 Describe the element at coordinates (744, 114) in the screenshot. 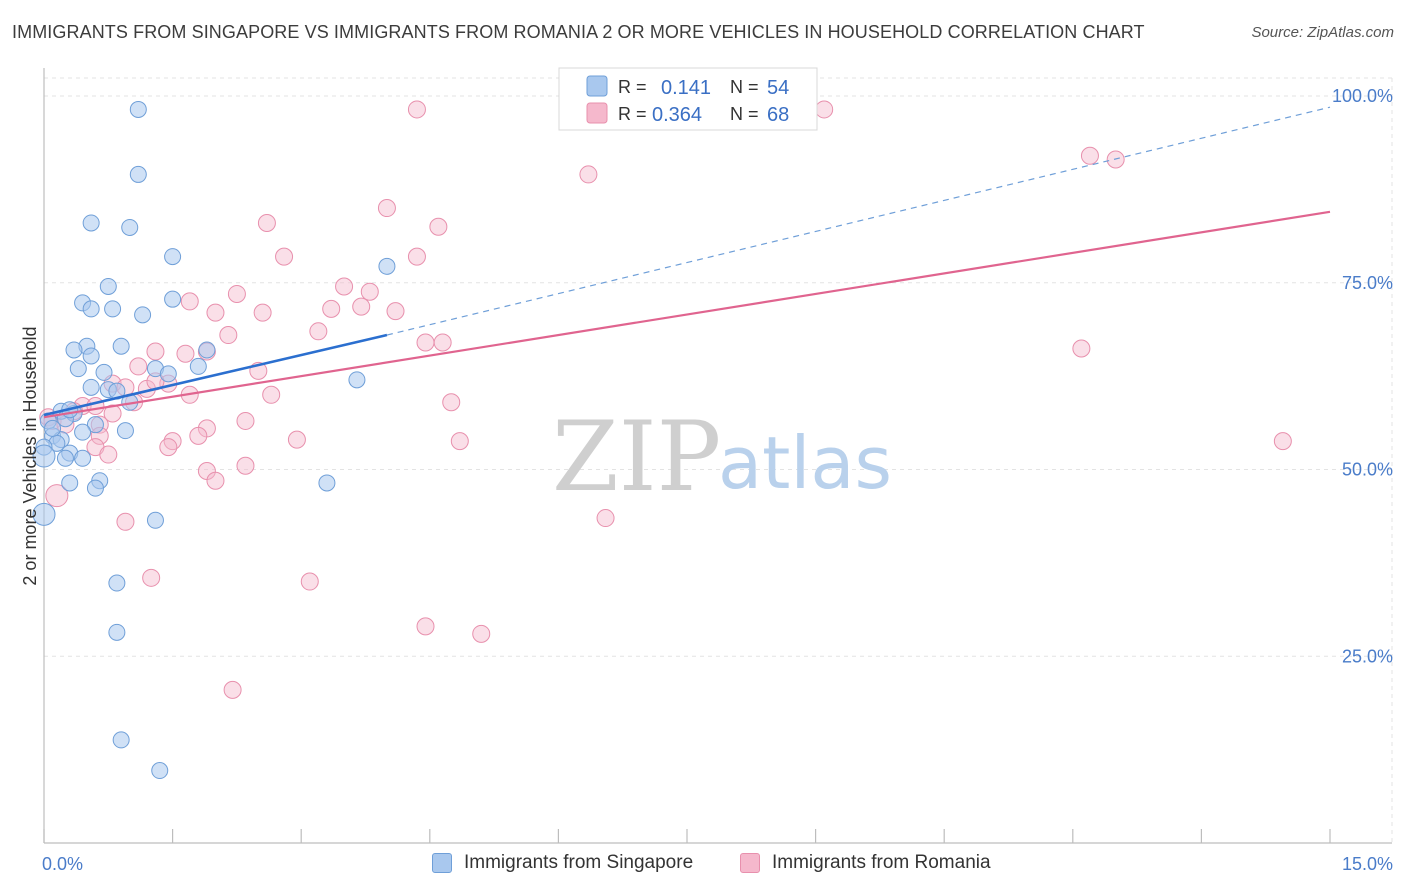

I see `legend-romania-n-label: N =` at that location.